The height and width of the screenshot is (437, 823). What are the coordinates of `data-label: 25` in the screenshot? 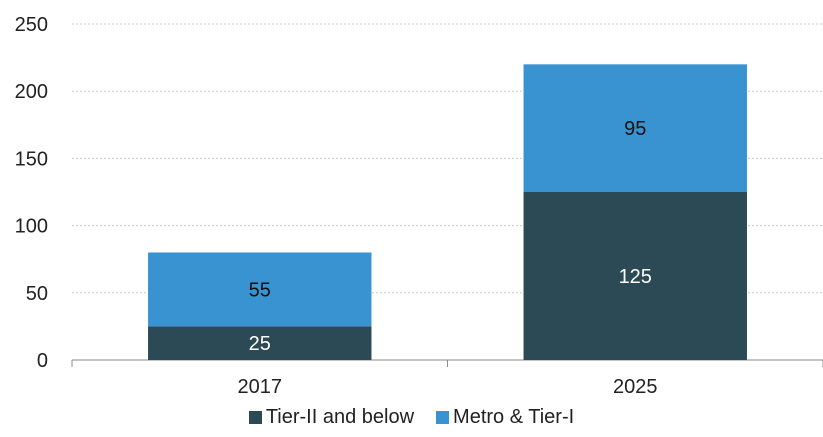 It's located at (260, 344).